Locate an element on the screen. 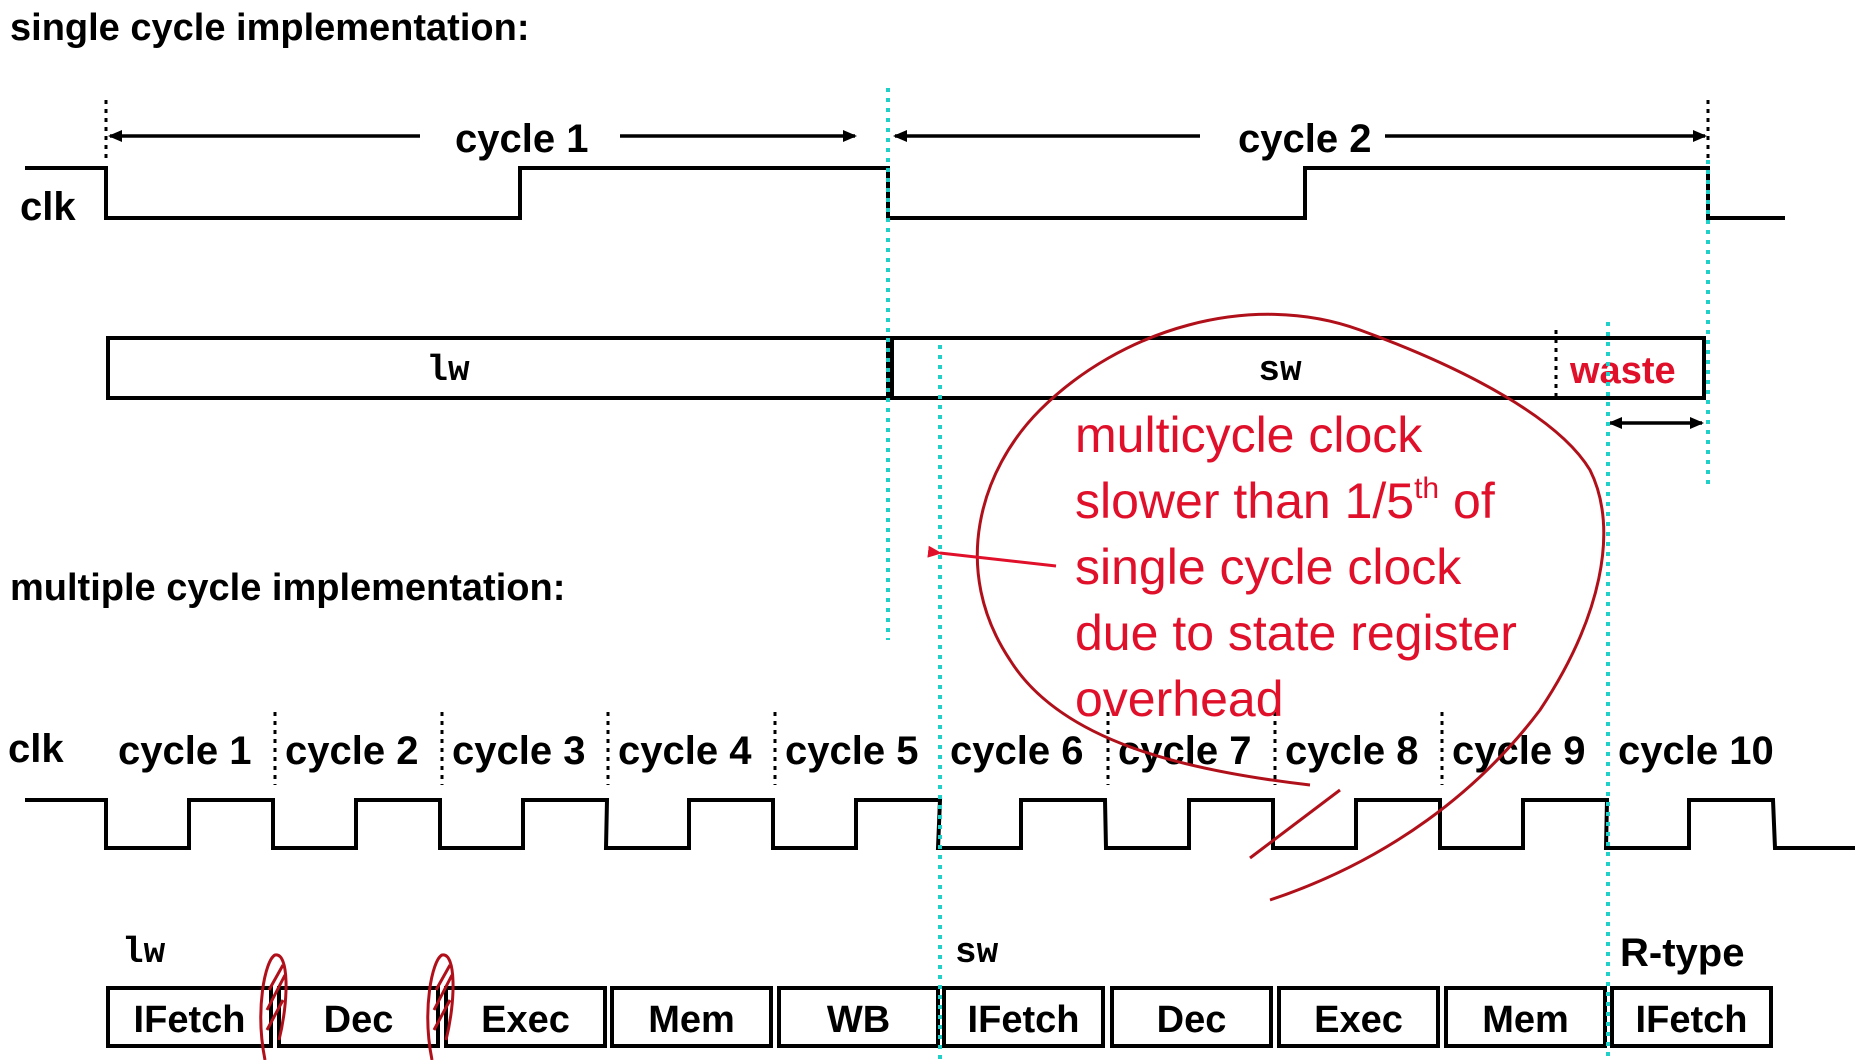  waste-label: waste is located at coordinates (1622, 371).